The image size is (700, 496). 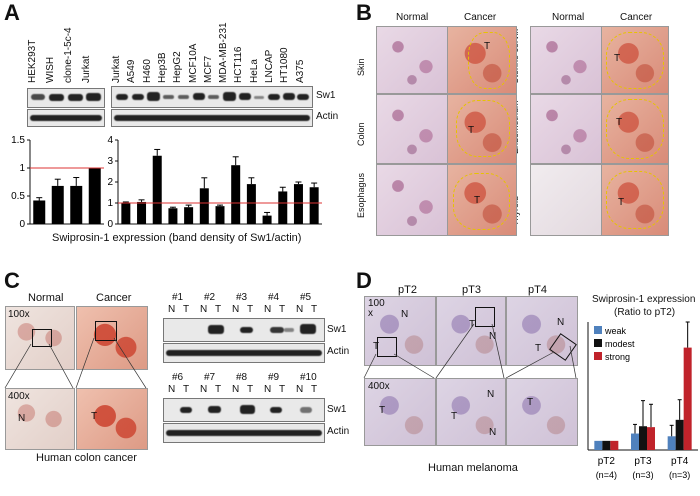 I want to click on c-cancer-100x, so click(x=112, y=338).